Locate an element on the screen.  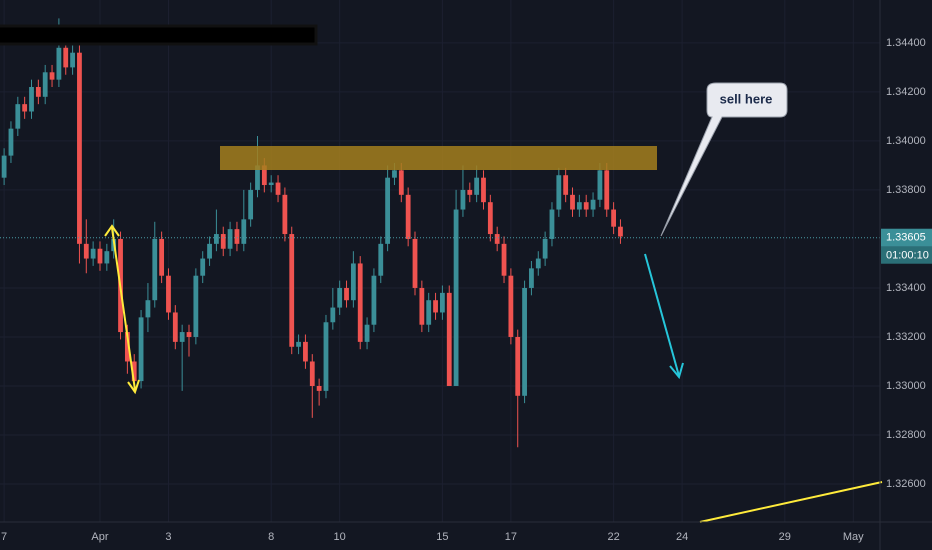
y-tick-label: 1.33800 is located at coordinates (906, 190).